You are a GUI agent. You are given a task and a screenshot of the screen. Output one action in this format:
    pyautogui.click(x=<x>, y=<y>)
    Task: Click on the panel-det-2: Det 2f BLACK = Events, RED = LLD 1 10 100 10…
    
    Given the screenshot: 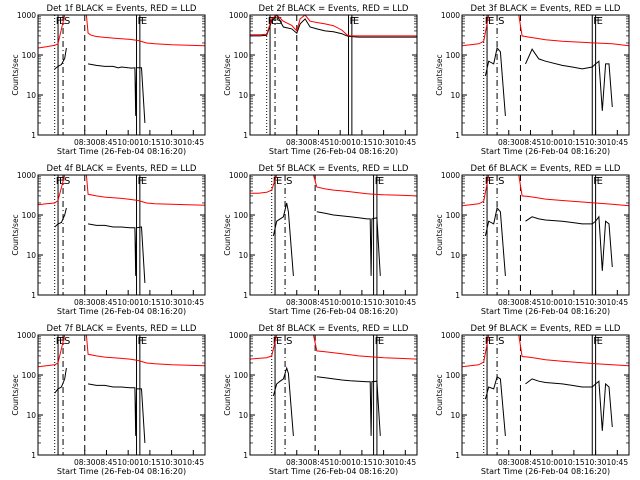 What is the action you would take?
    pyautogui.click(x=320, y=80)
    